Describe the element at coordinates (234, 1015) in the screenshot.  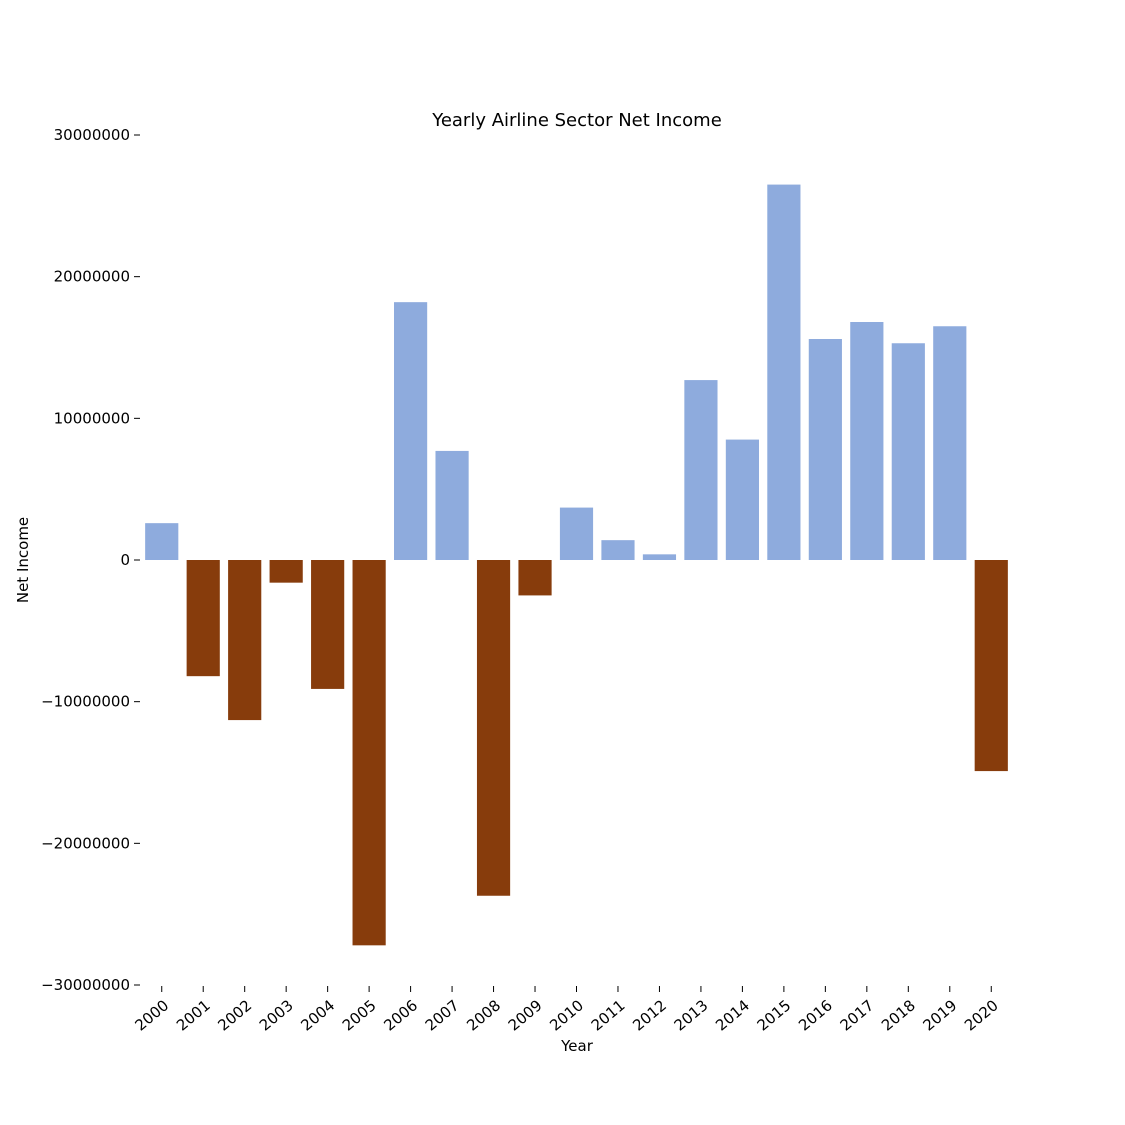
I see `x-tick-label-2002: 2002` at that location.